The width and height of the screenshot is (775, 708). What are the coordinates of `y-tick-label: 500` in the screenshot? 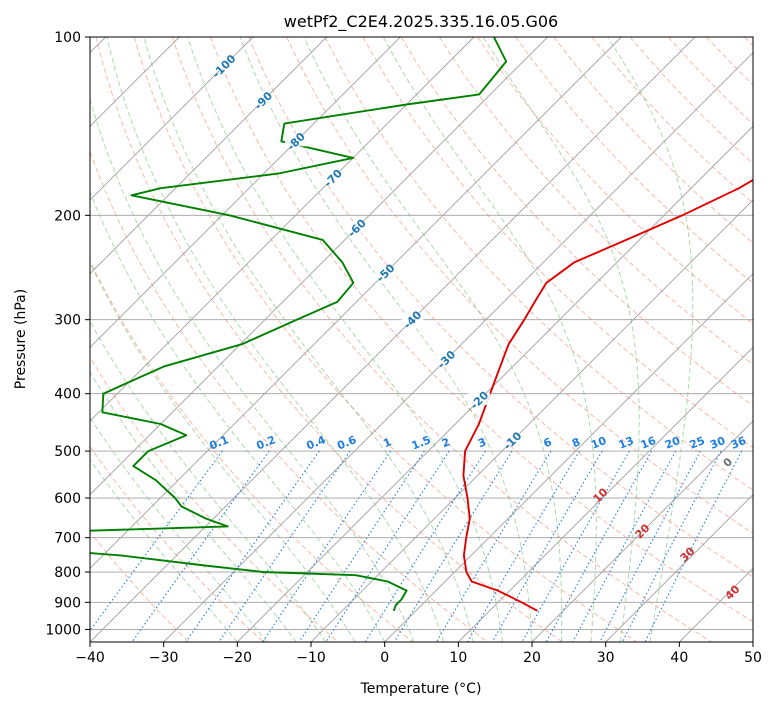 It's located at (67, 452).